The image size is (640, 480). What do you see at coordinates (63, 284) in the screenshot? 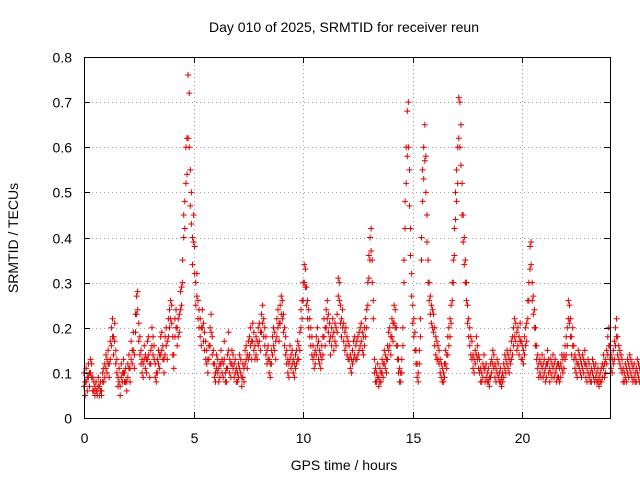
I see `y-tick-label: 0.3` at bounding box center [63, 284].